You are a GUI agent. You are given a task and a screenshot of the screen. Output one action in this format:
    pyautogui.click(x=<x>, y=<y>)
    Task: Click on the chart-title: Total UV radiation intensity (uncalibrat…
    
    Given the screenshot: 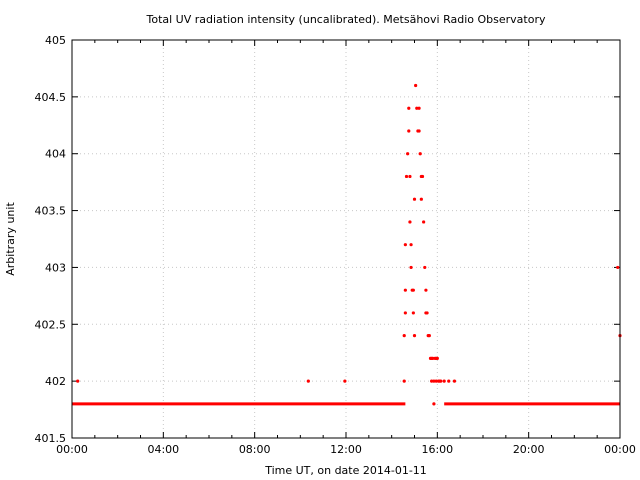 What is the action you would take?
    pyautogui.click(x=346, y=19)
    